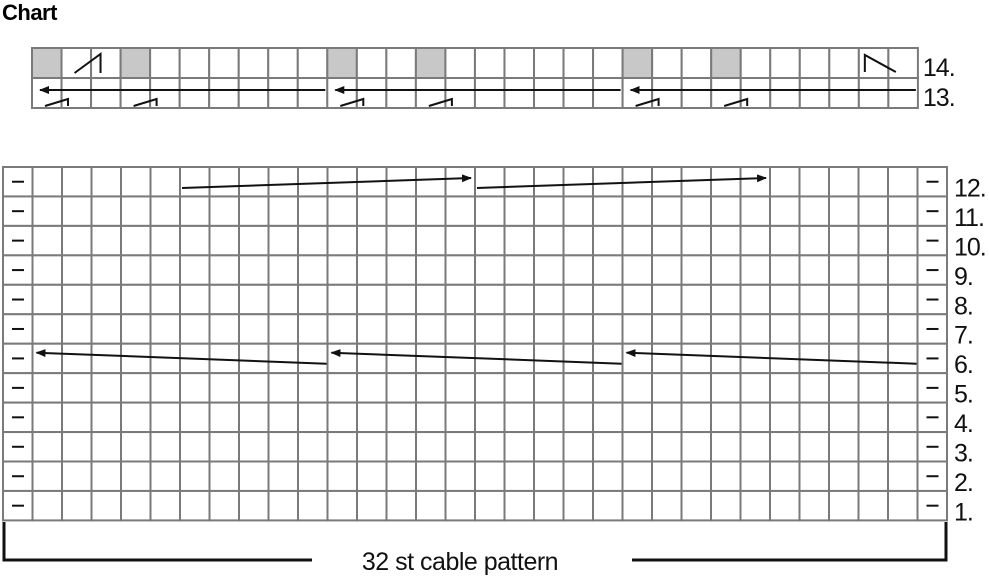 The image size is (989, 580). What do you see at coordinates (939, 98) in the screenshot?
I see `row-label: 13.` at bounding box center [939, 98].